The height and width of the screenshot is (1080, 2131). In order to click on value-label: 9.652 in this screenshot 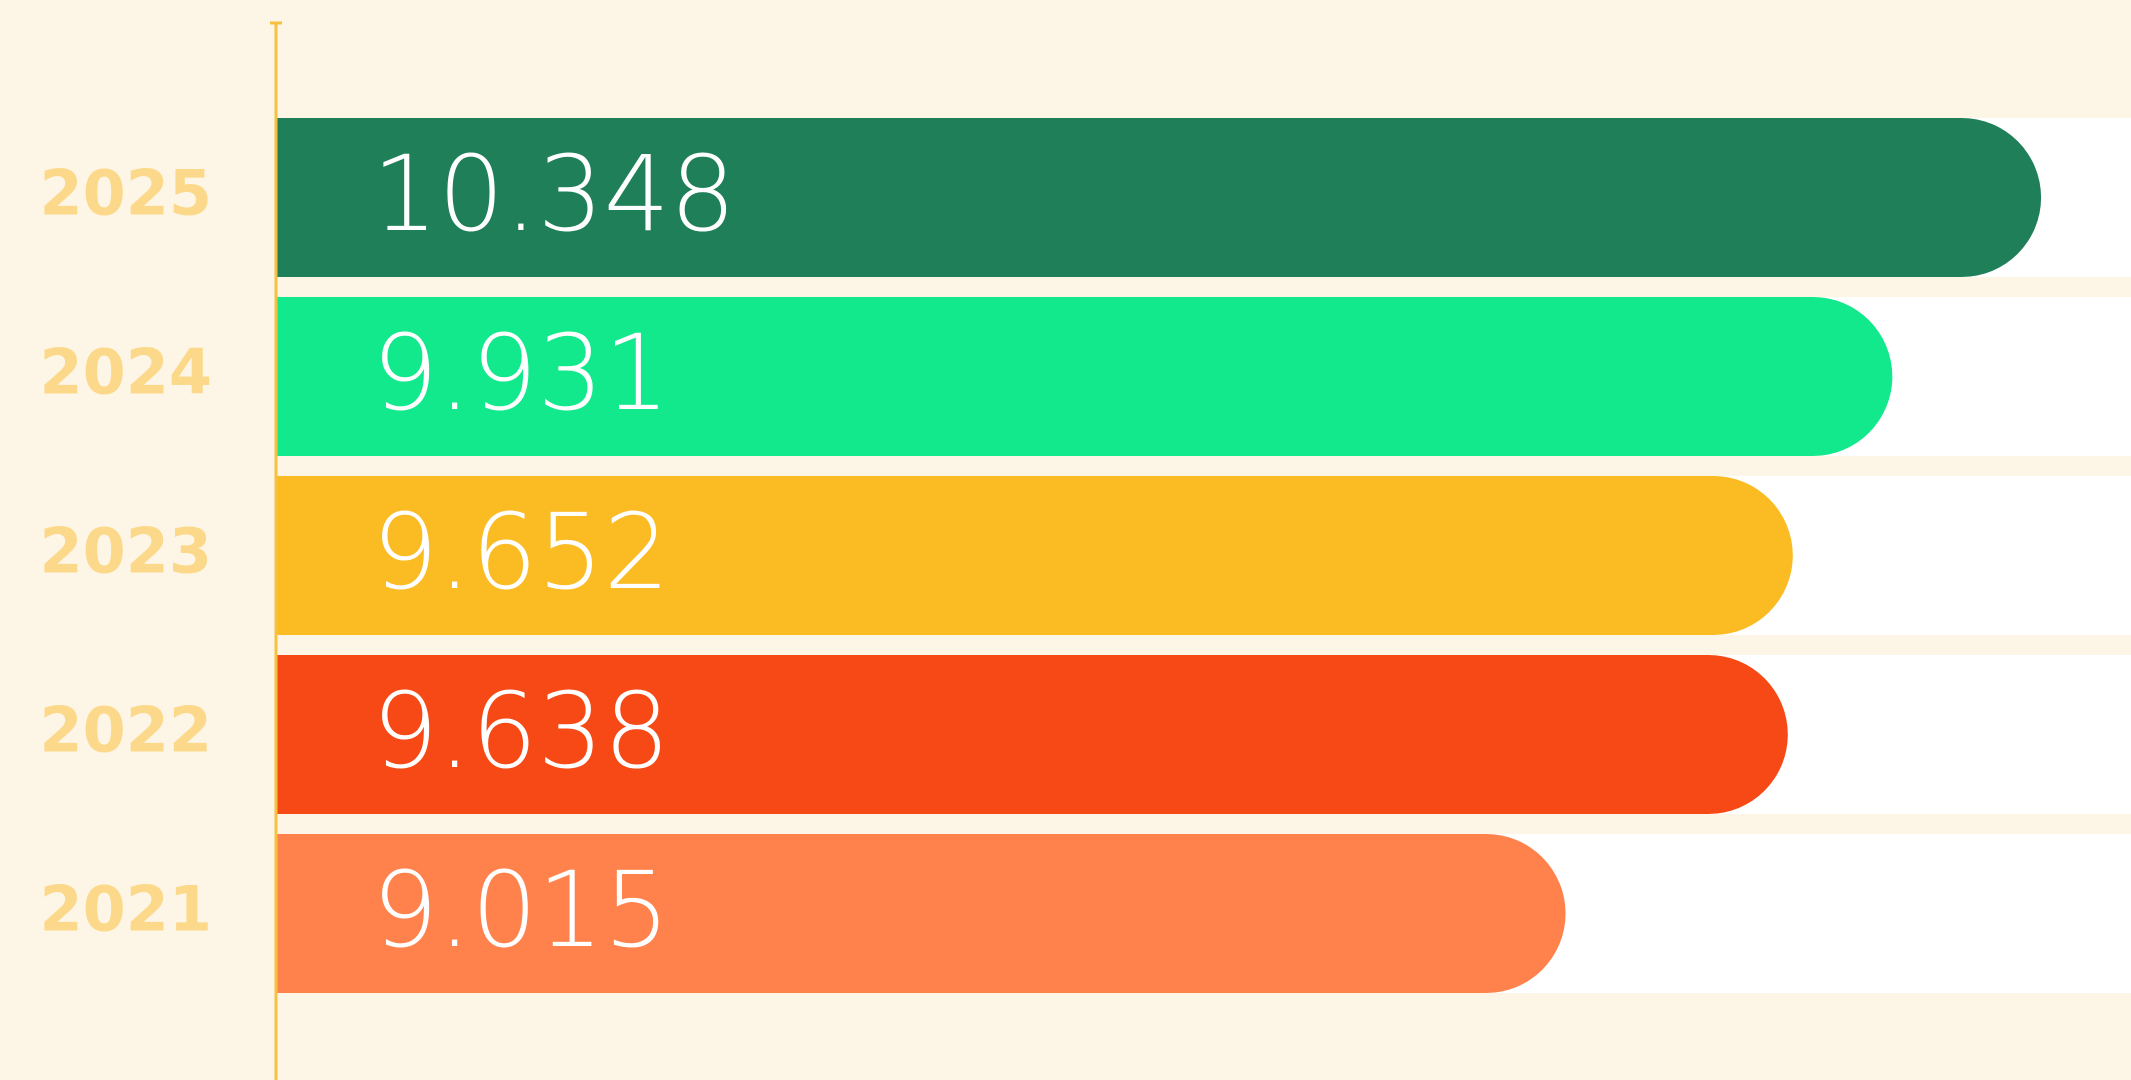, I will do `click(521, 552)`.